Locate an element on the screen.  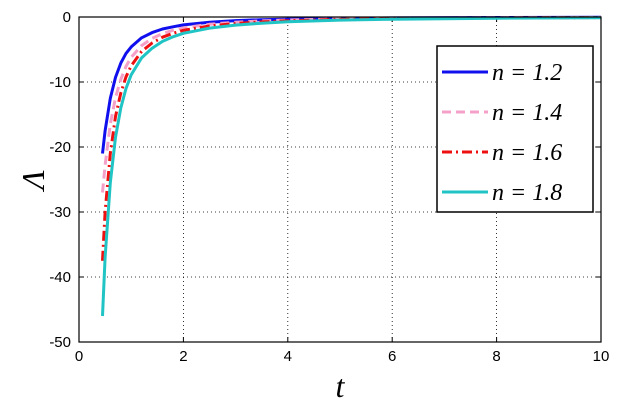
y-axis-label: Λ is located at coordinates (33, 181).